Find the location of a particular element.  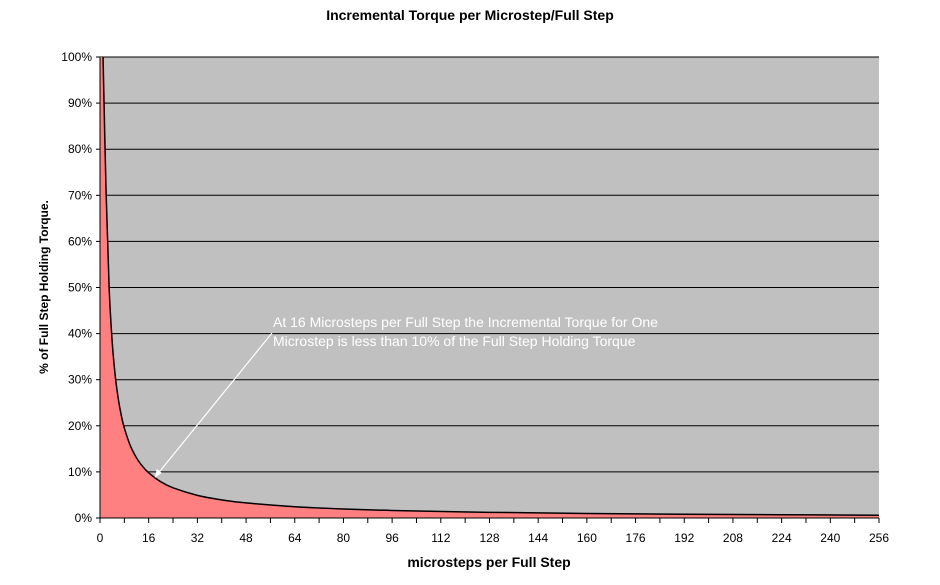

y-tick-label: 20% is located at coordinates (80, 426).